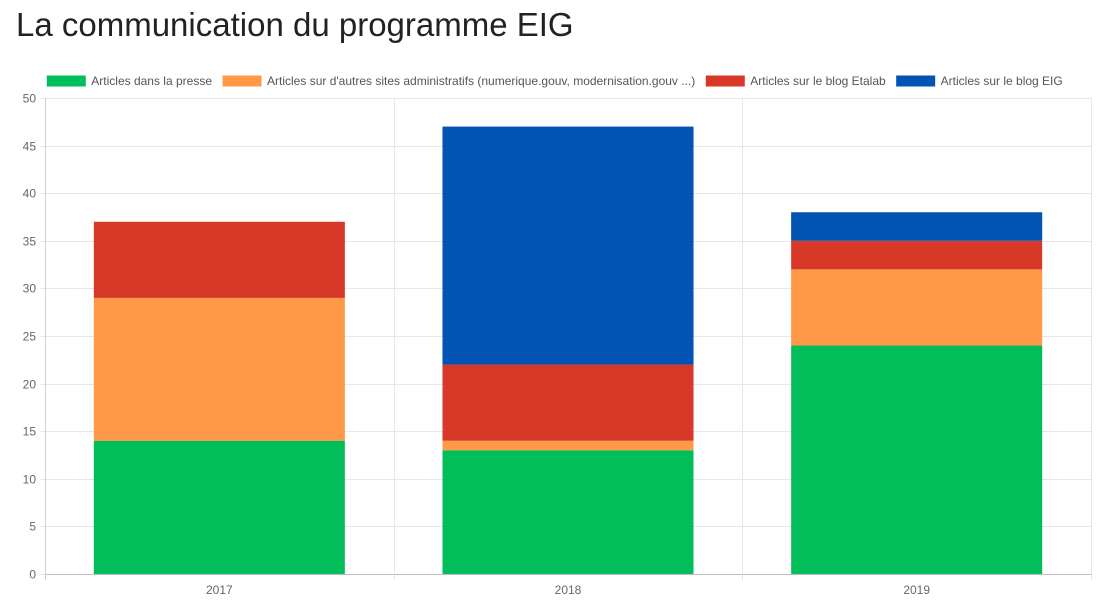 This screenshot has height=605, width=1109. Describe the element at coordinates (818, 81) in the screenshot. I see `legend-label: Articles sur le blog Etalab` at that location.